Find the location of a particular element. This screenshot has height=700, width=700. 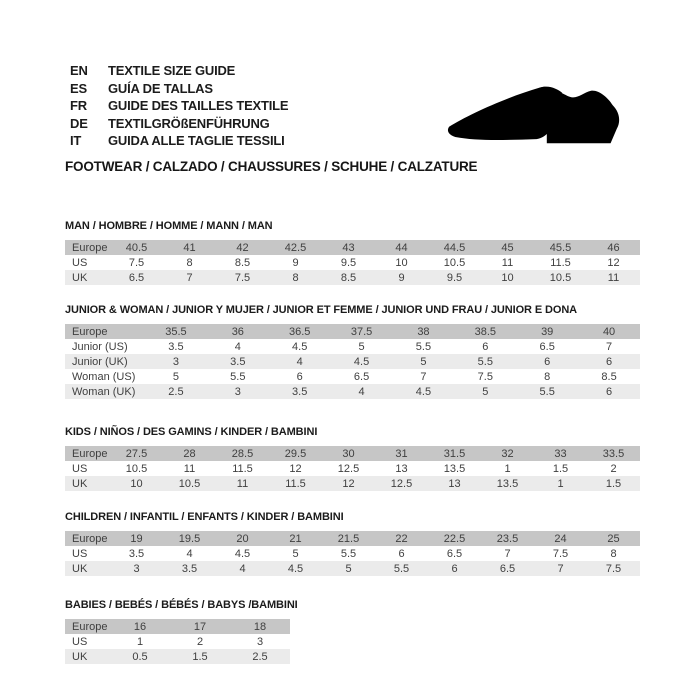

size-cell: 23.5 is located at coordinates (507, 538).